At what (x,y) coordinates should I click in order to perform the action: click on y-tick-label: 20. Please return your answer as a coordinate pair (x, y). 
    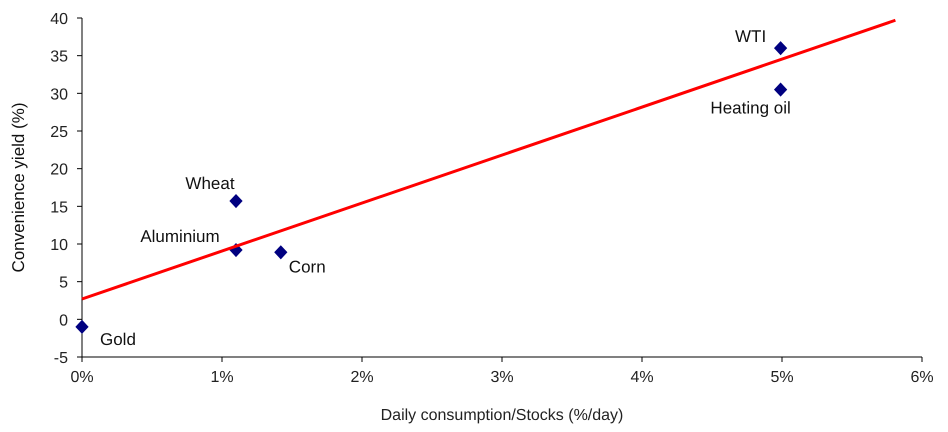
    Looking at the image, I should click on (59, 170).